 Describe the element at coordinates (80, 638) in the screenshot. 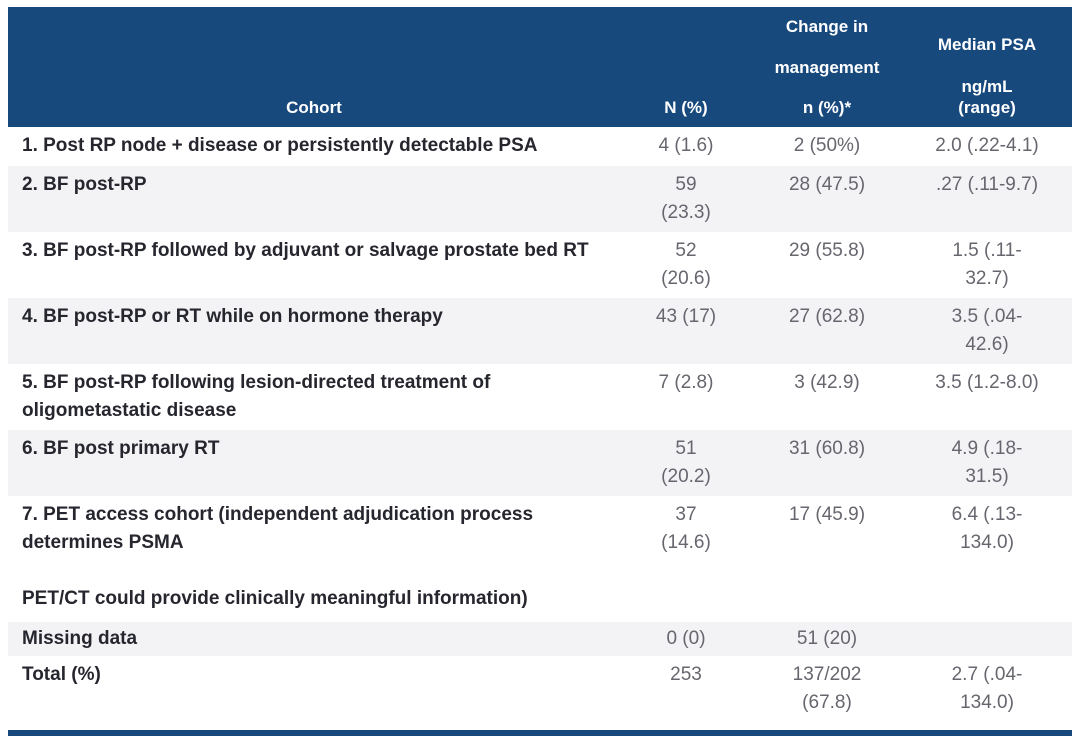

I see `cohort-cell: Missing data` at that location.